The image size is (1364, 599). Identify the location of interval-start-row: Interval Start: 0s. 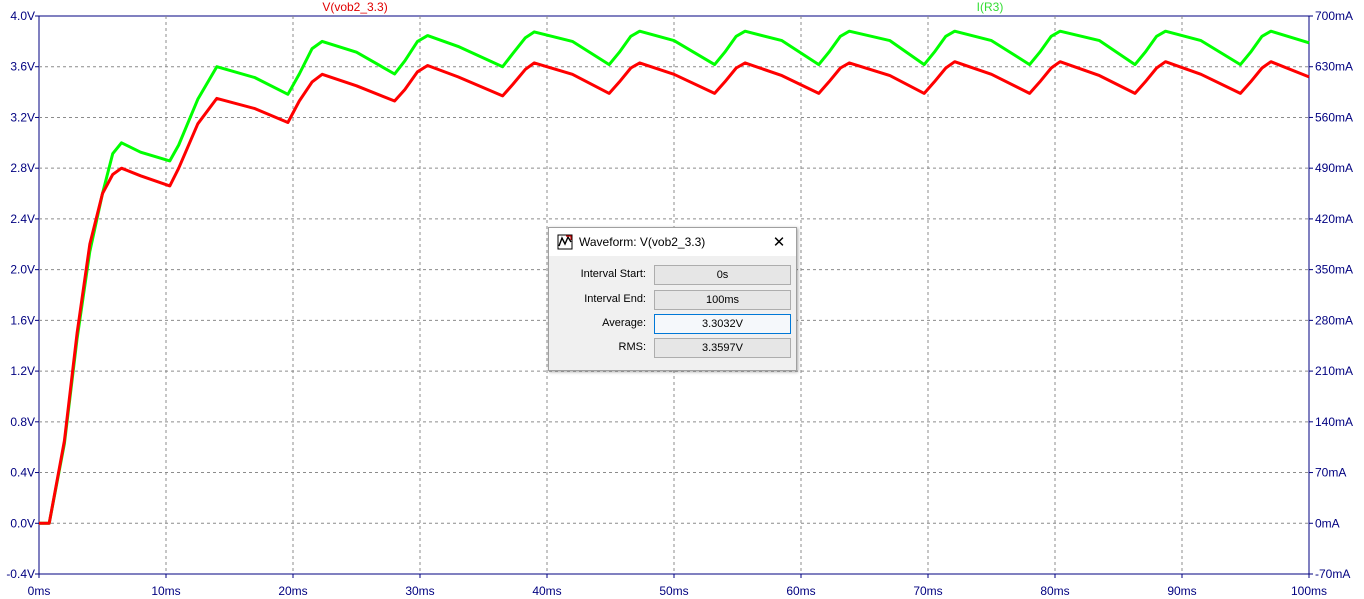
(672, 275).